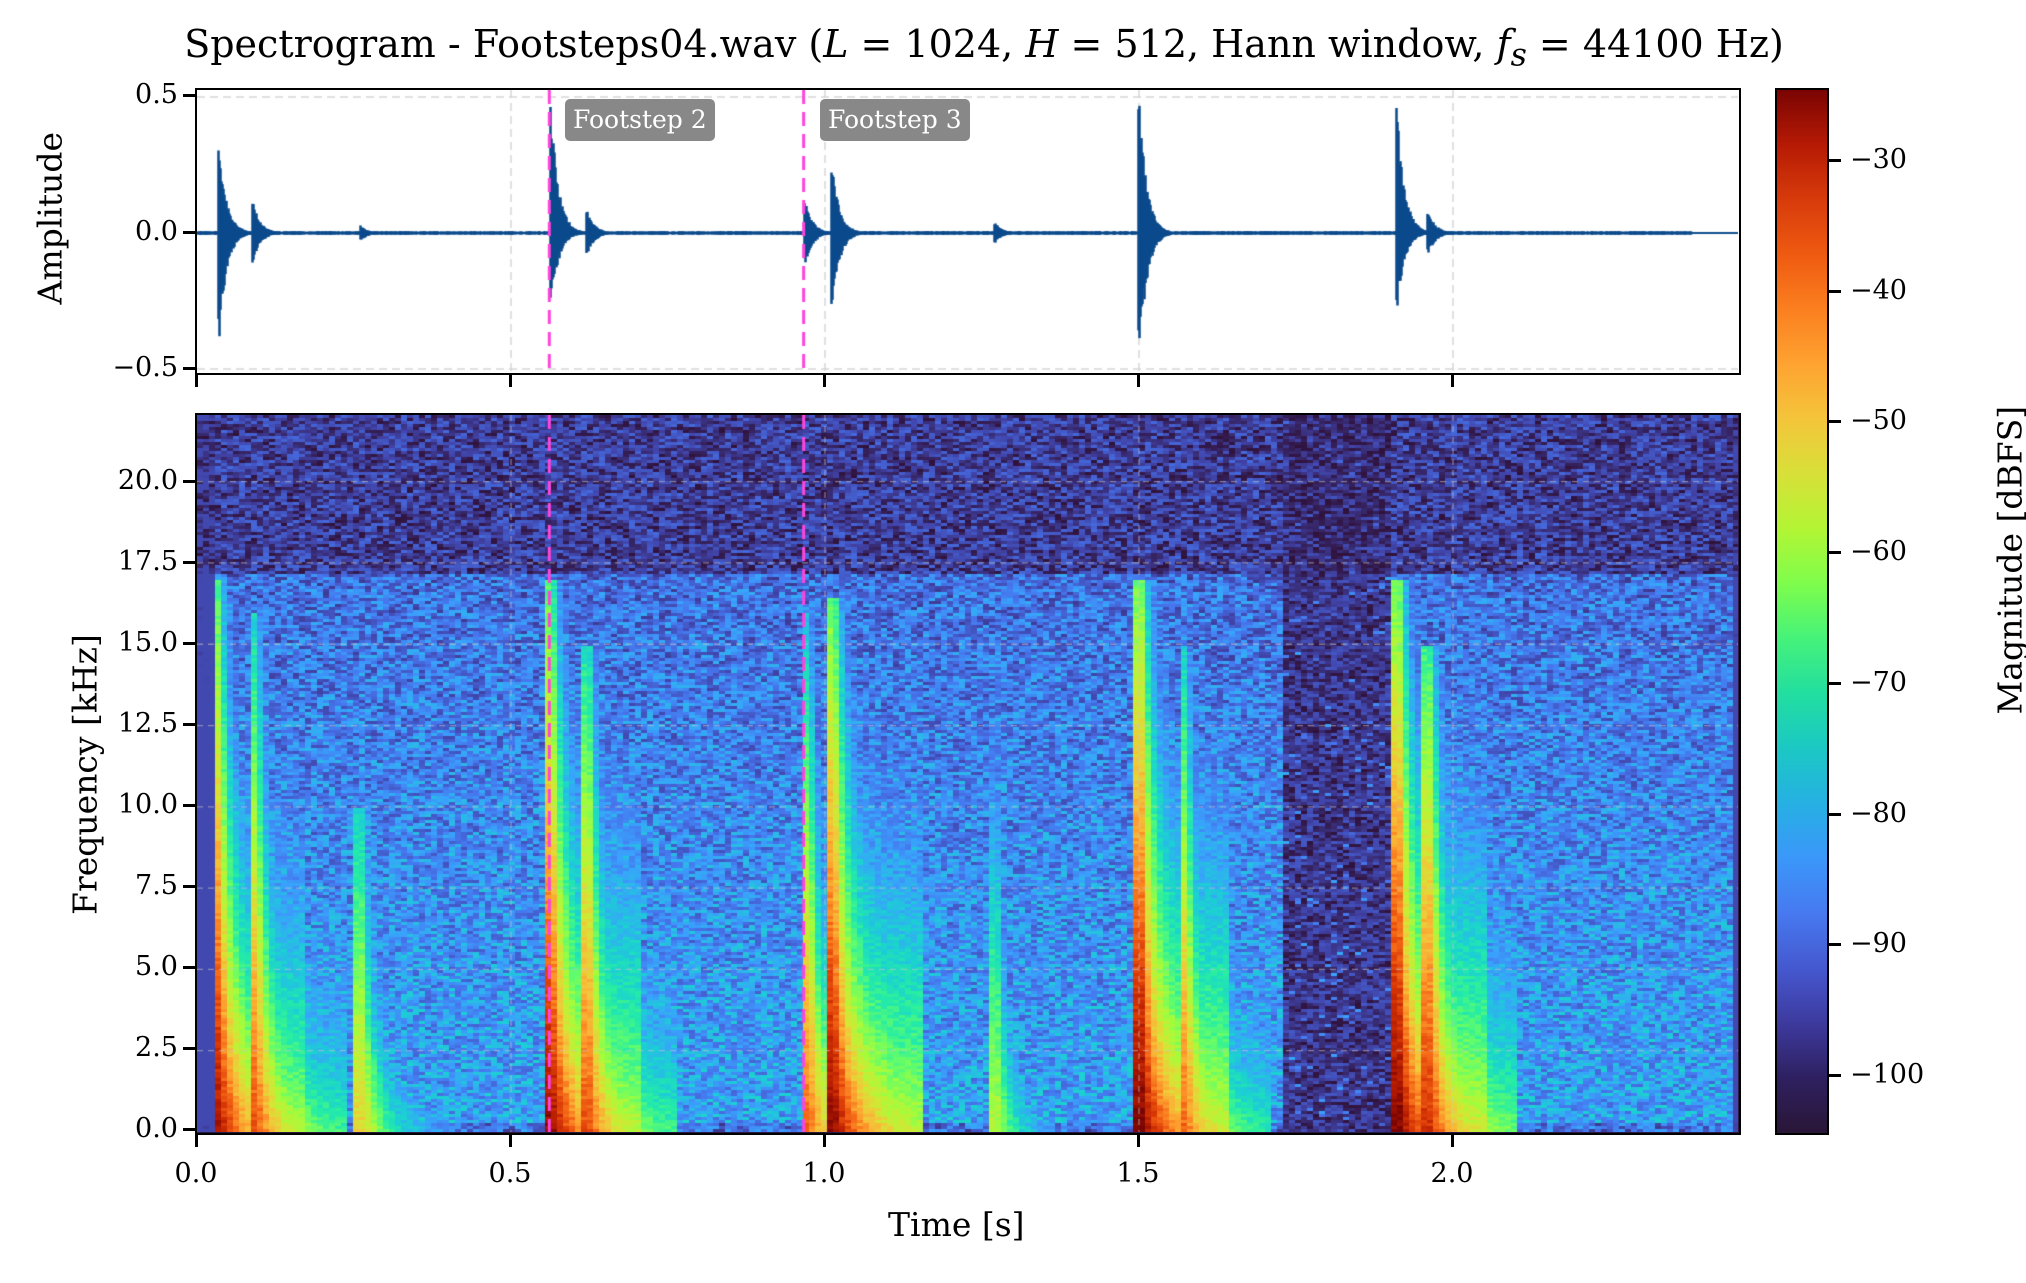  Describe the element at coordinates (147, 723) in the screenshot. I see `y-tick-label: 12.5` at that location.